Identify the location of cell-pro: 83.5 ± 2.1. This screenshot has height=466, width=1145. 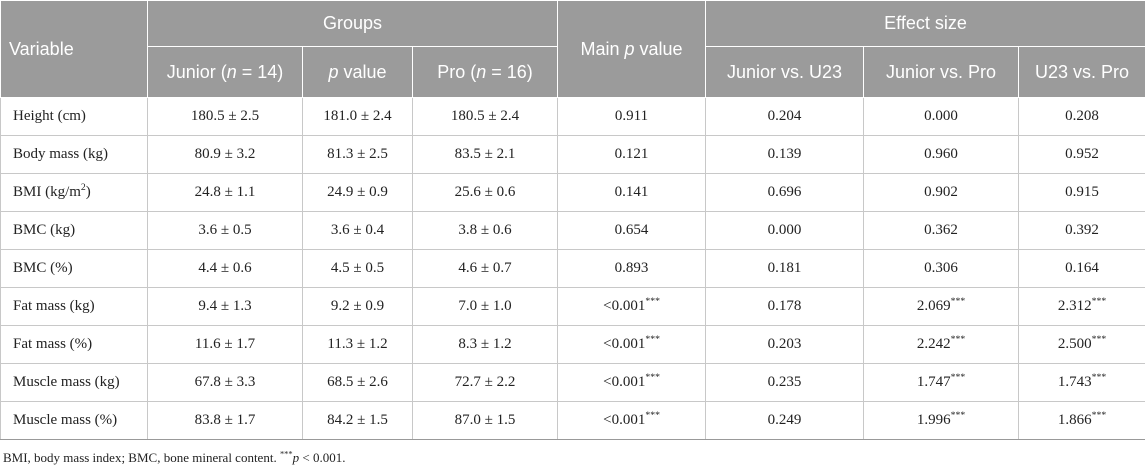
(485, 154).